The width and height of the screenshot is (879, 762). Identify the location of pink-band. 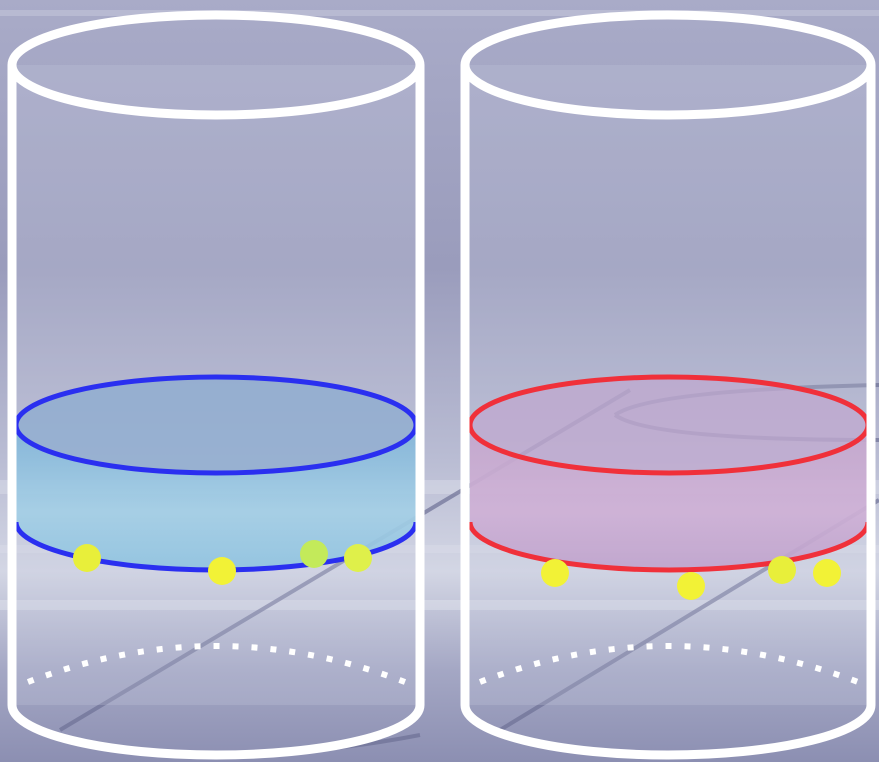
(669, 497).